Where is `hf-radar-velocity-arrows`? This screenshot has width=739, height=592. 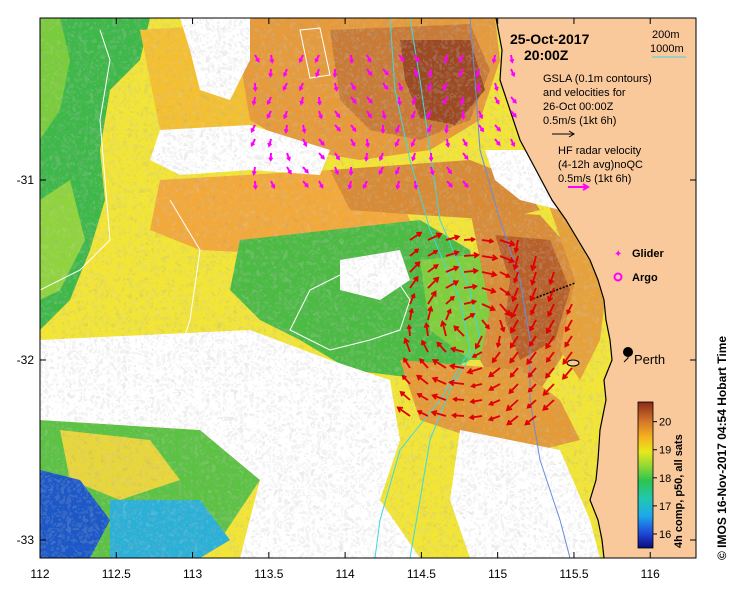 hf-radar-velocity-arrows is located at coordinates (383, 122).